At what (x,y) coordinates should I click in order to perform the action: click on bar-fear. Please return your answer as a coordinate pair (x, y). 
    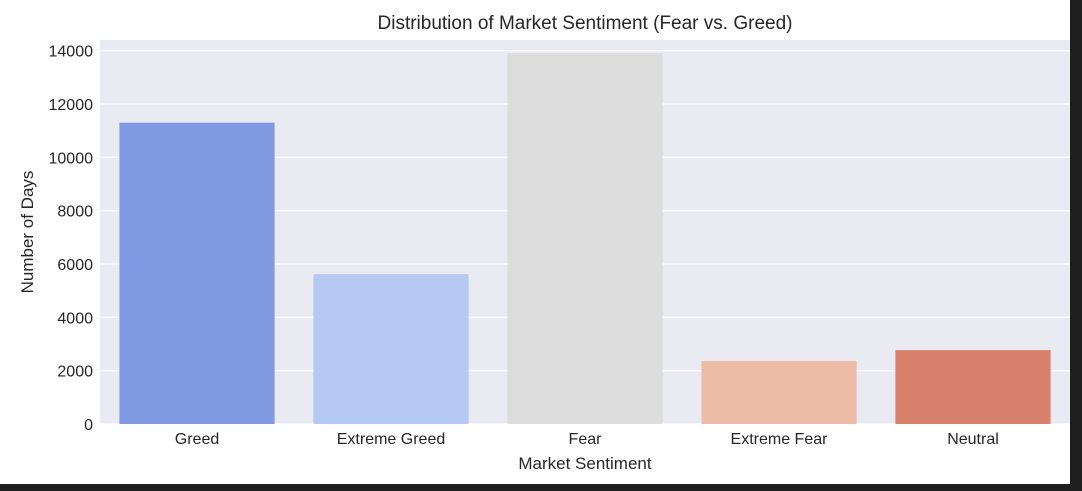
    Looking at the image, I should click on (585, 238).